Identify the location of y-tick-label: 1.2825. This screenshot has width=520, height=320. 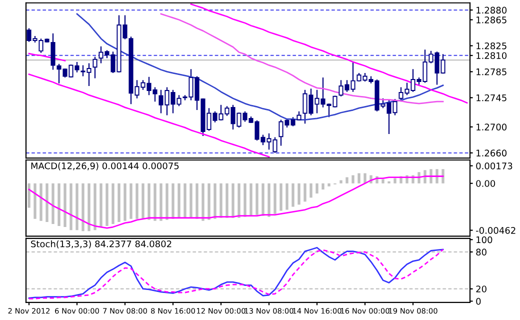
(491, 46).